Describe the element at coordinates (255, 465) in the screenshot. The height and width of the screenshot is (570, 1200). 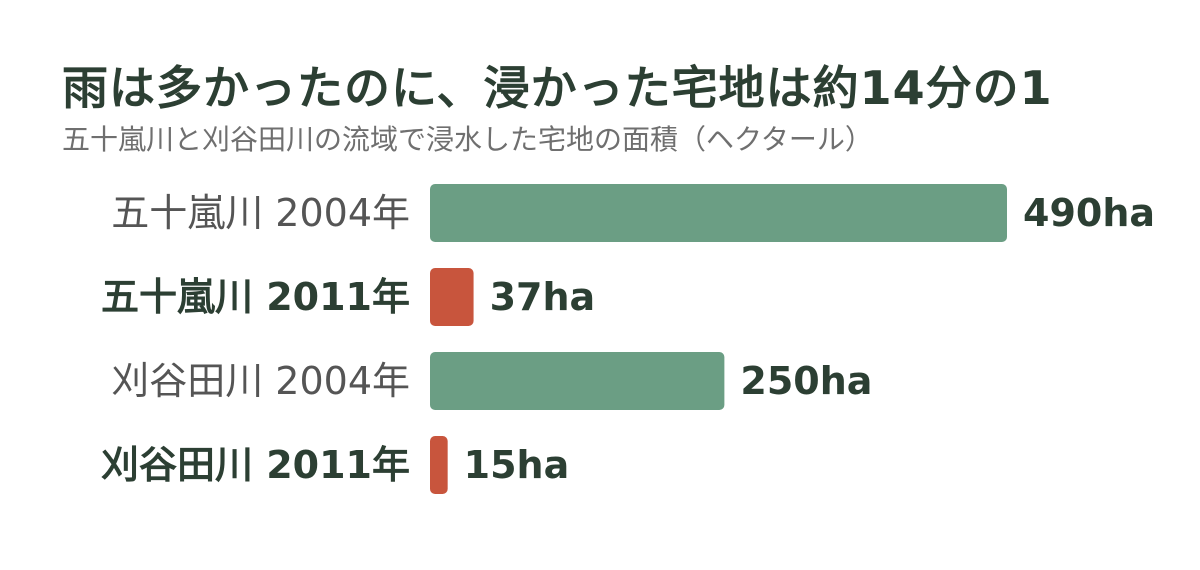
I see `category-label: 刈谷田川 2011年` at that location.